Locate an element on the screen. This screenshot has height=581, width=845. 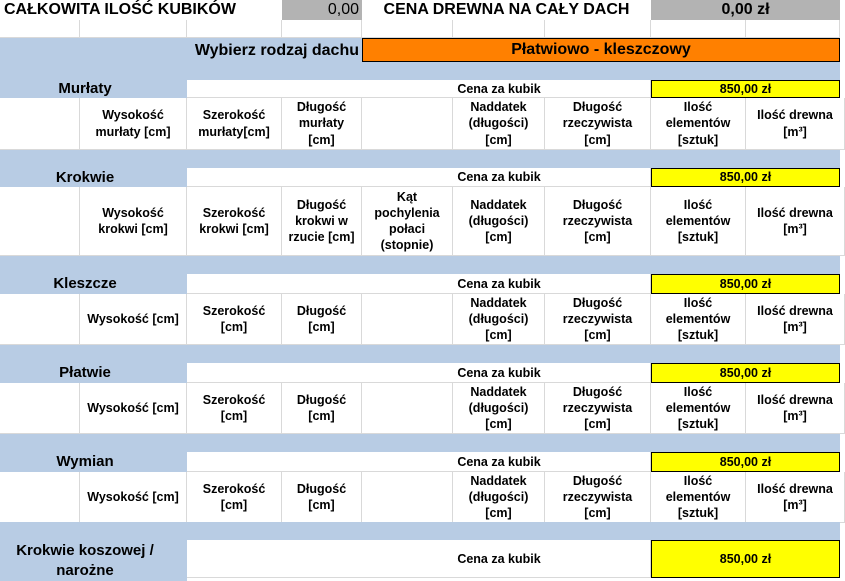
section-title: Krokwie is located at coordinates (85, 177).